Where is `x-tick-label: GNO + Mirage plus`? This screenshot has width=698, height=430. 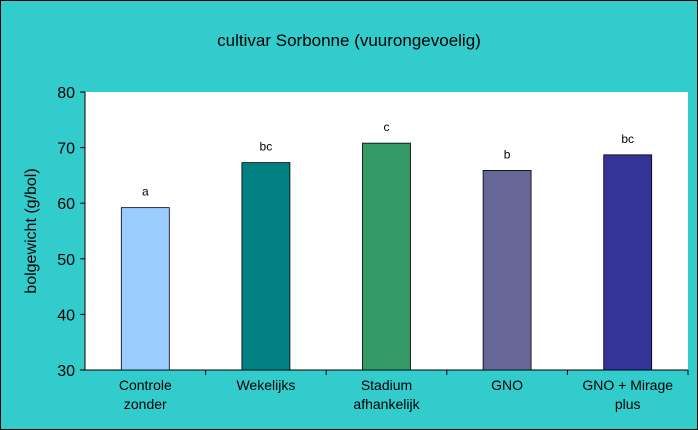 x-tick-label: GNO + Mirage plus is located at coordinates (627, 394).